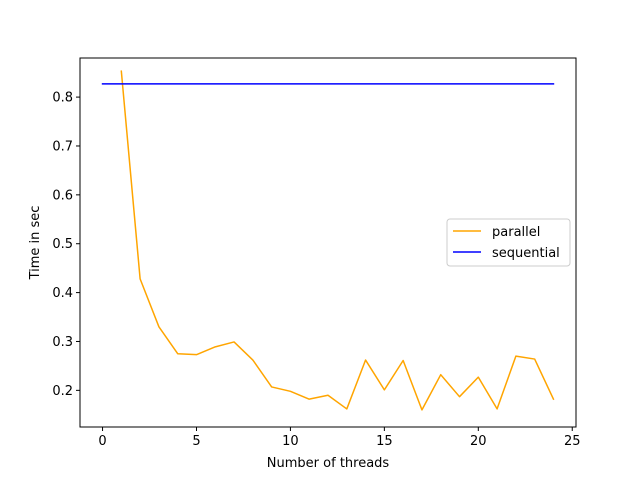 The image size is (640, 480). Describe the element at coordinates (339, 438) in the screenshot. I see `x-axis-ticks: 0 5 10 15 20 25` at that location.